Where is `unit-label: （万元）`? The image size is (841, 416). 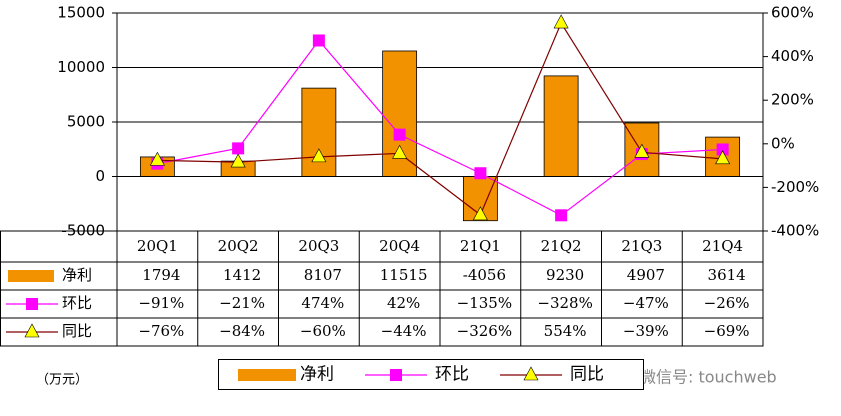
unit-label: （万元） is located at coordinates (62, 380).